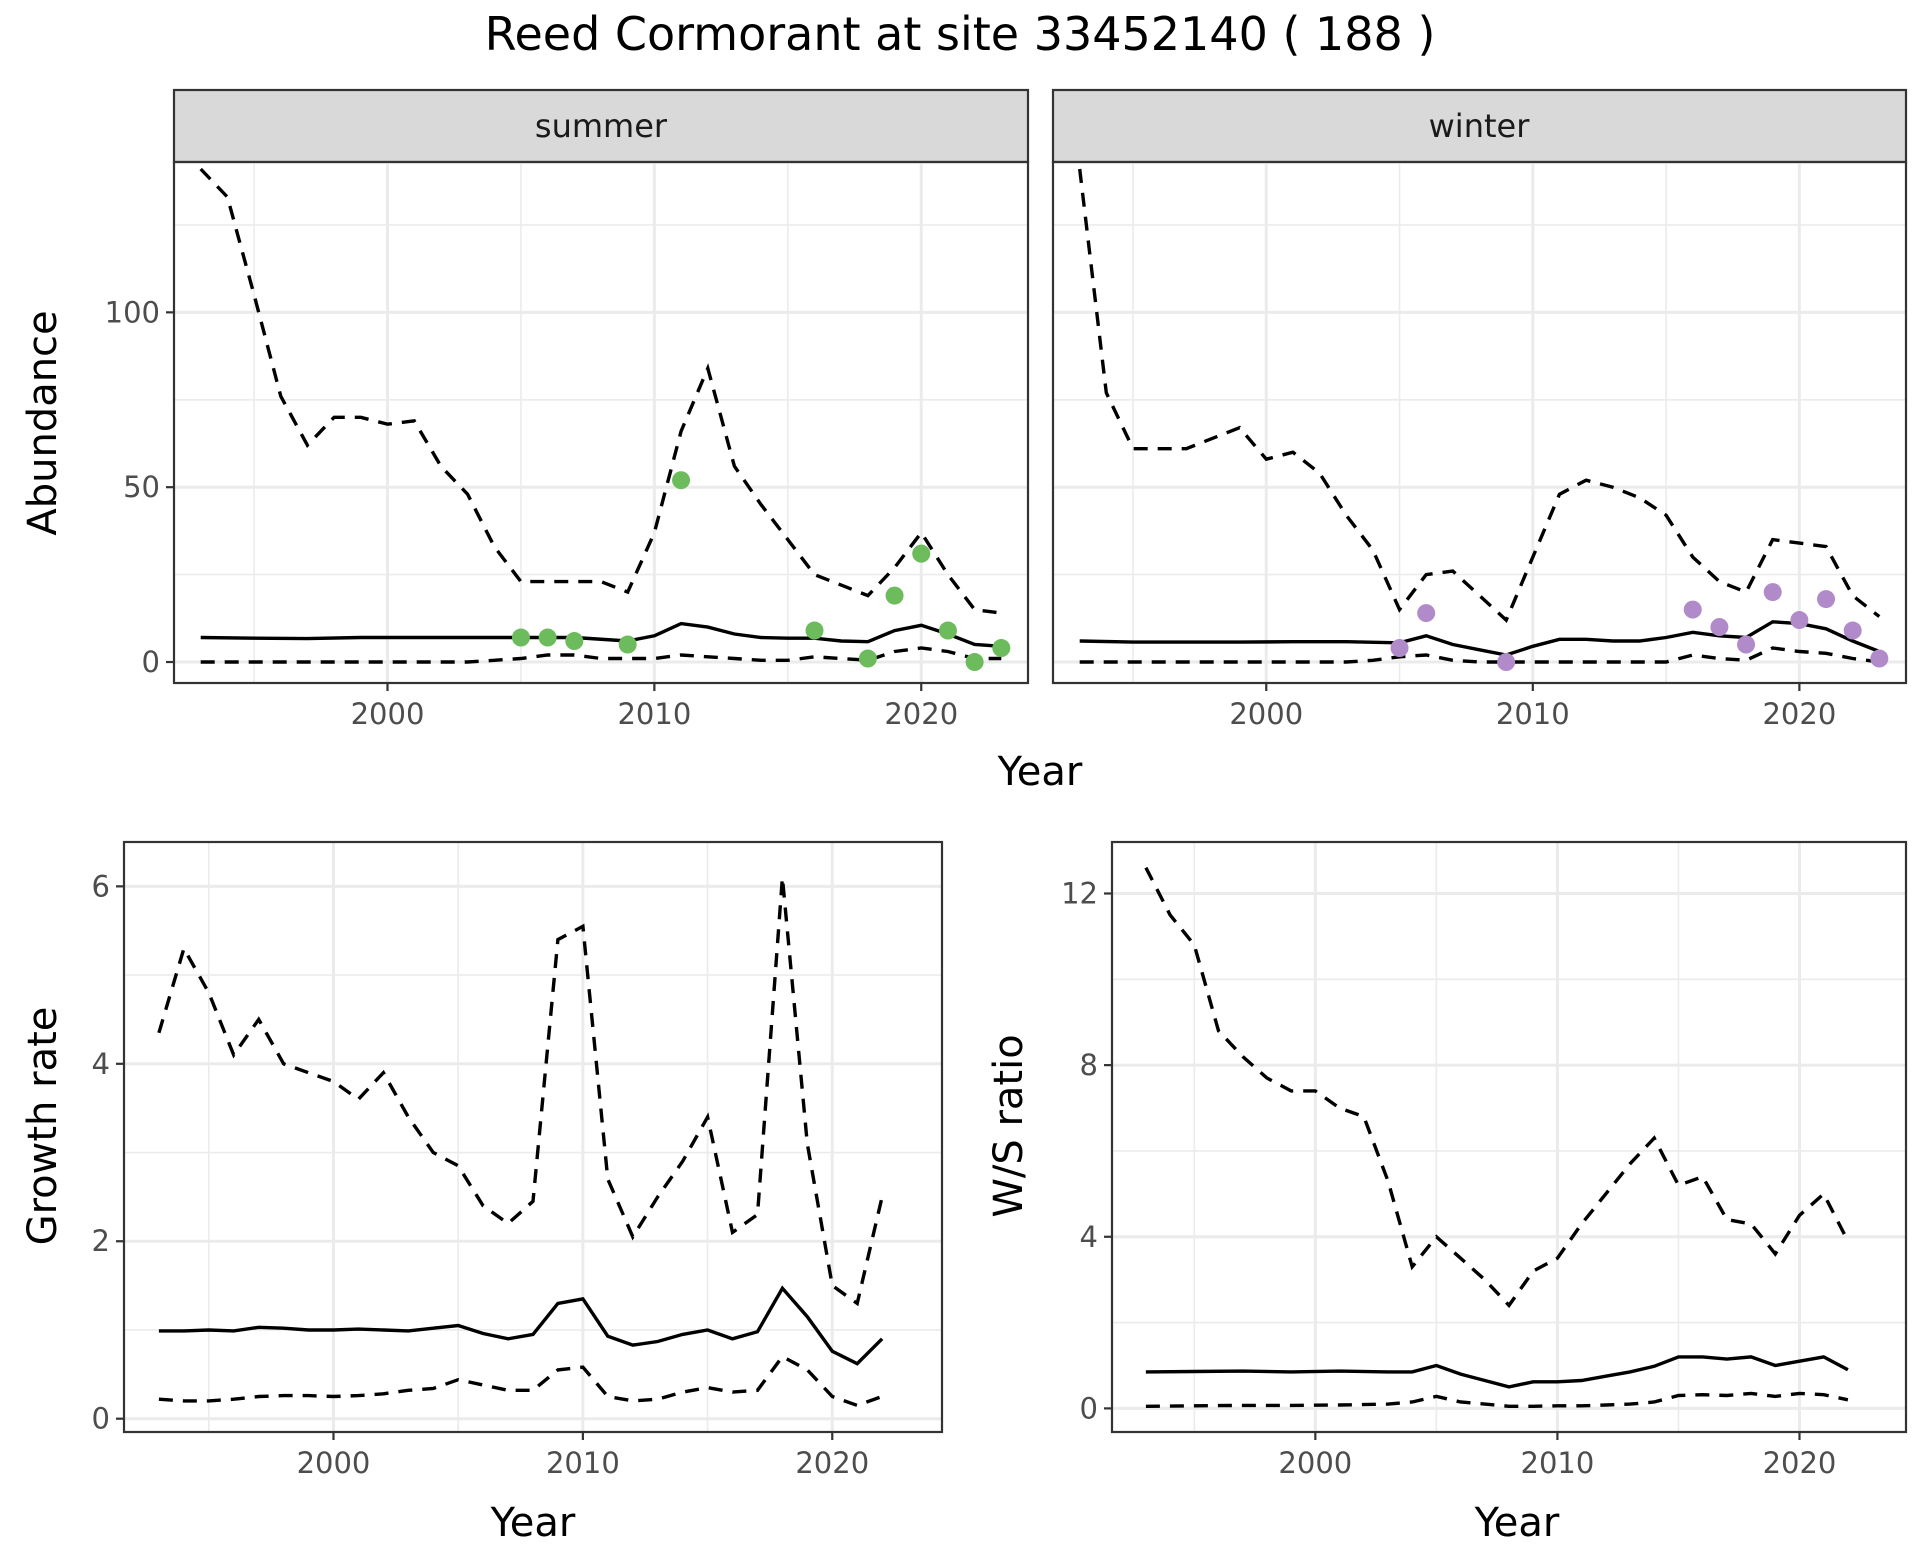 This screenshot has height=1560, width=1920. I want to click on y-tick-label: 2, so click(101, 1241).